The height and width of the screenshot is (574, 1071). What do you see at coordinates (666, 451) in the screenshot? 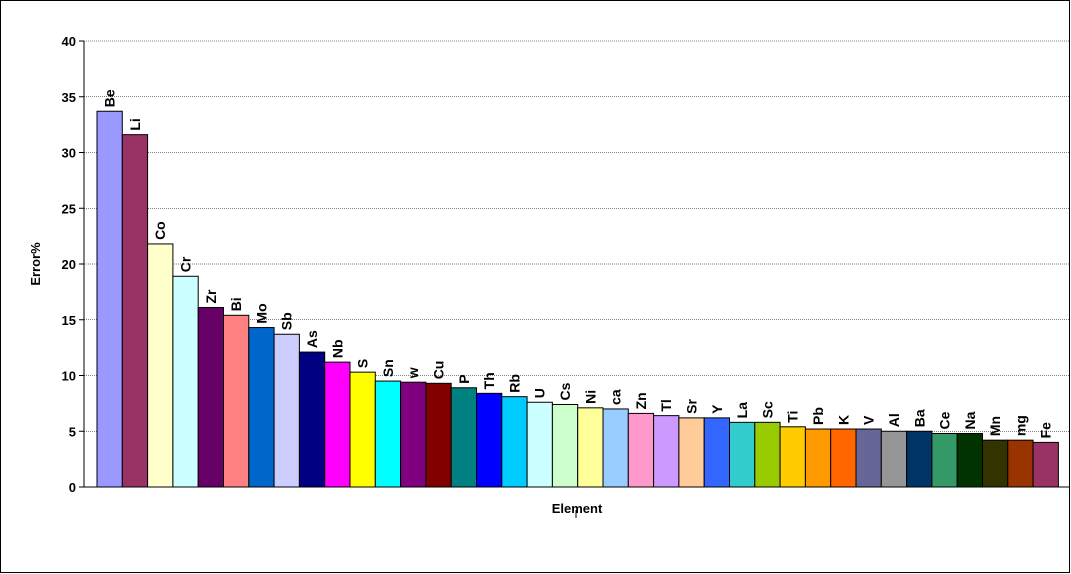
I see `bar-tl` at bounding box center [666, 451].